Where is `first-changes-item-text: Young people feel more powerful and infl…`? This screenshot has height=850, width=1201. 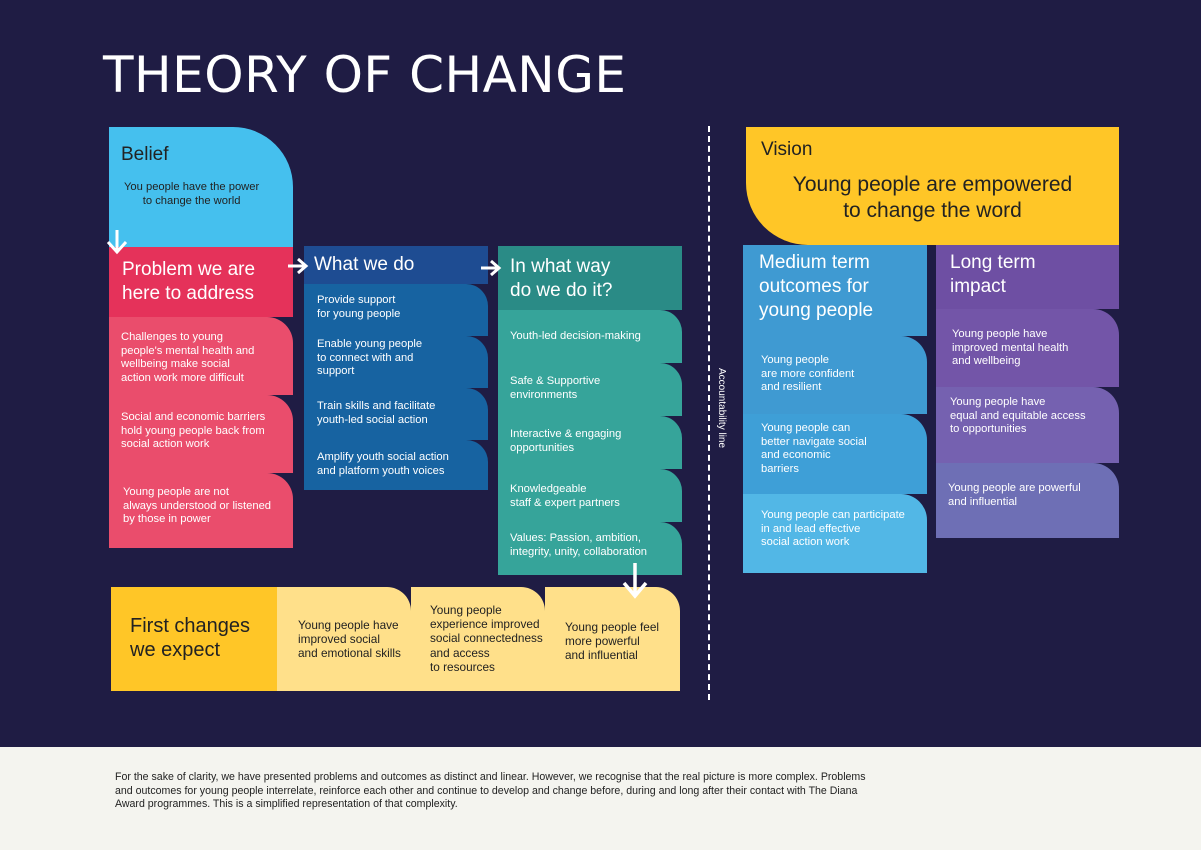
first-changes-item-text: Young people feel more powerful and infl… is located at coordinates (612, 641).